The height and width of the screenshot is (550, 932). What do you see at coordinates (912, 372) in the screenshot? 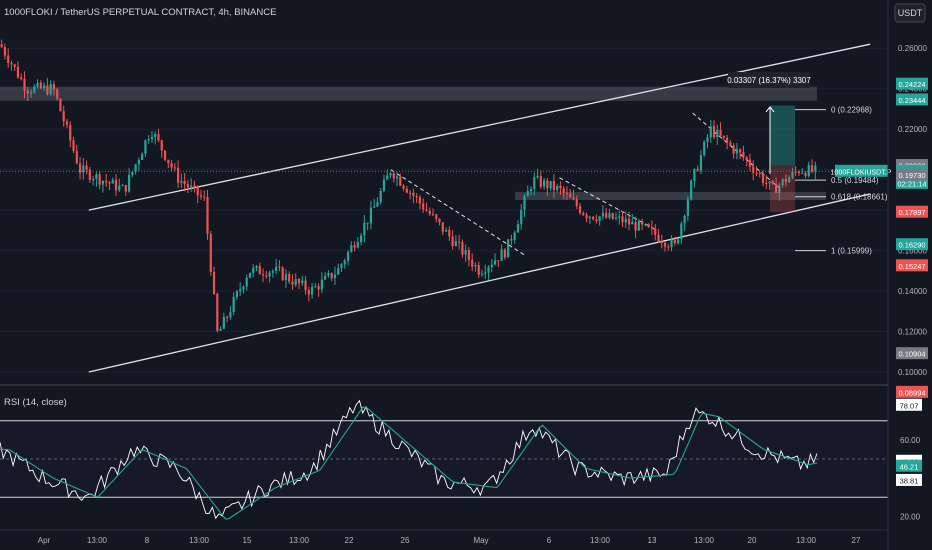
I see `price-tick: 0.10000` at bounding box center [912, 372].